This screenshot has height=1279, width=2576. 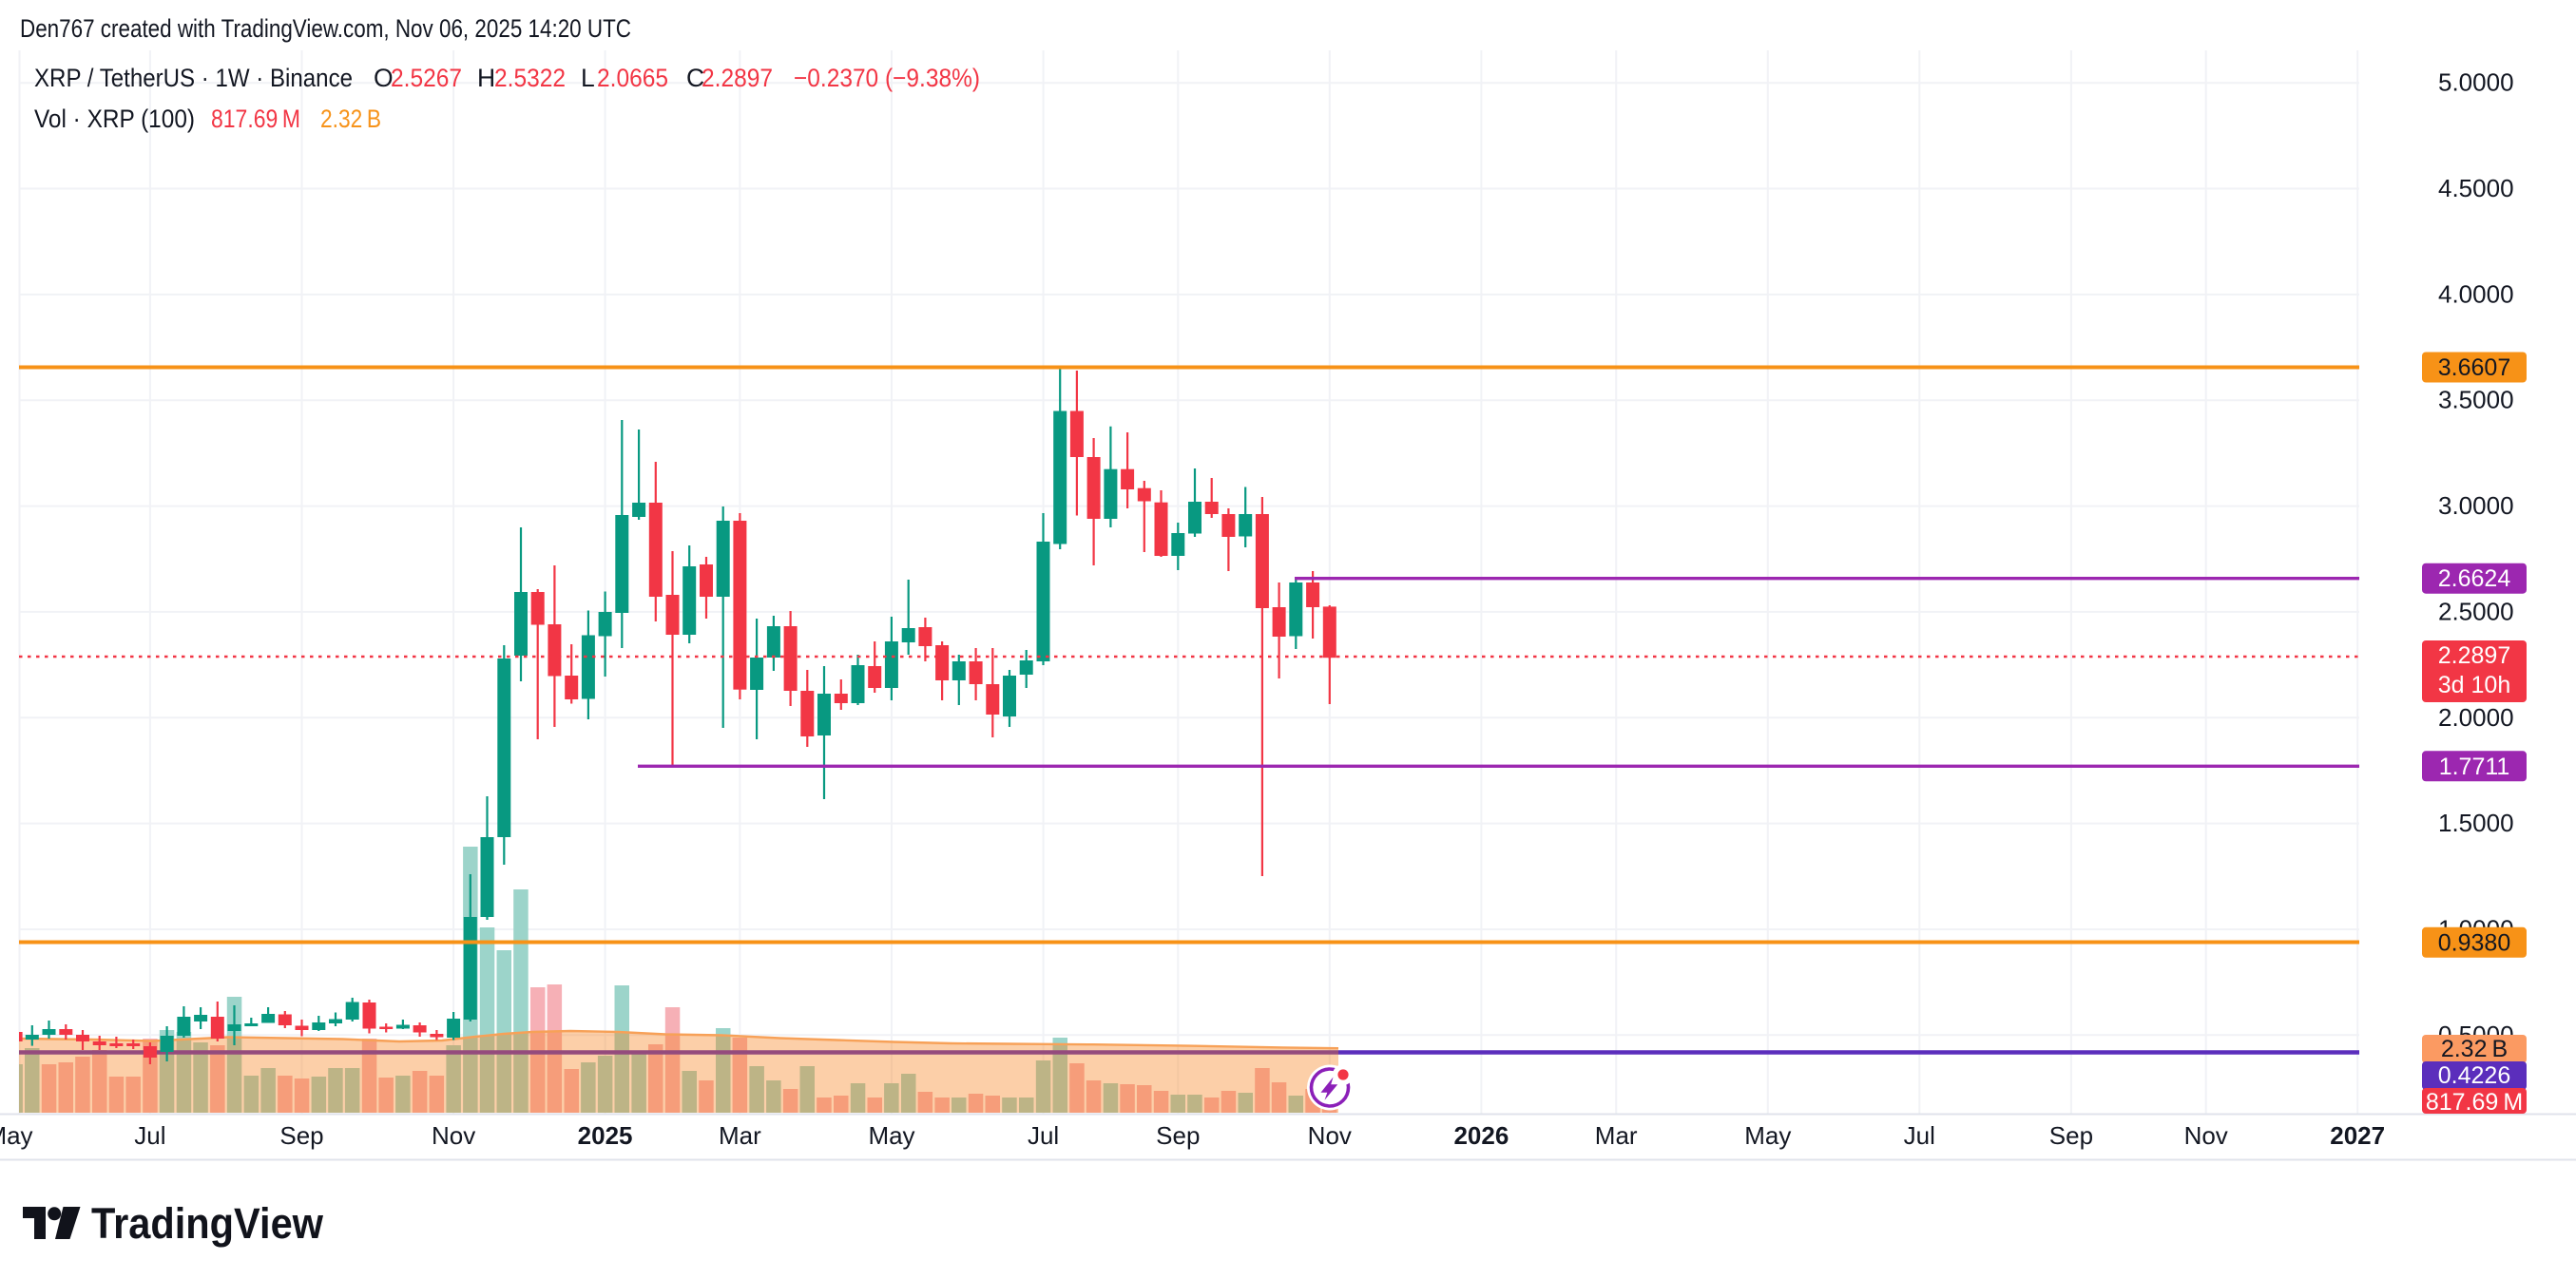 What do you see at coordinates (2476, 400) in the screenshot?
I see `svg-text: 3.5000` at bounding box center [2476, 400].